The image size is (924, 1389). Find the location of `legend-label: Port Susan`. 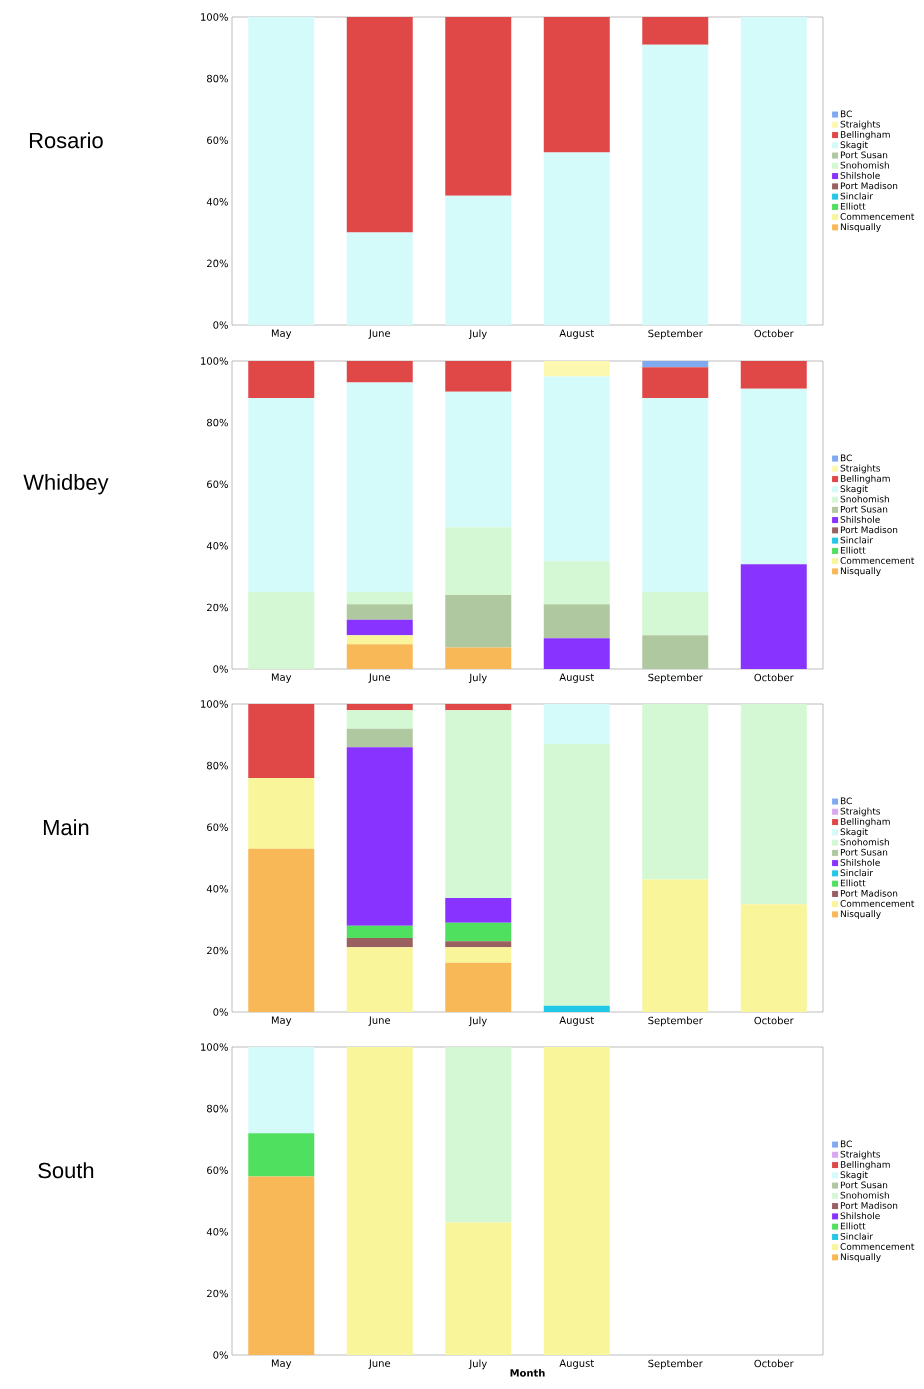

legend-label: Port Susan is located at coordinates (864, 155).